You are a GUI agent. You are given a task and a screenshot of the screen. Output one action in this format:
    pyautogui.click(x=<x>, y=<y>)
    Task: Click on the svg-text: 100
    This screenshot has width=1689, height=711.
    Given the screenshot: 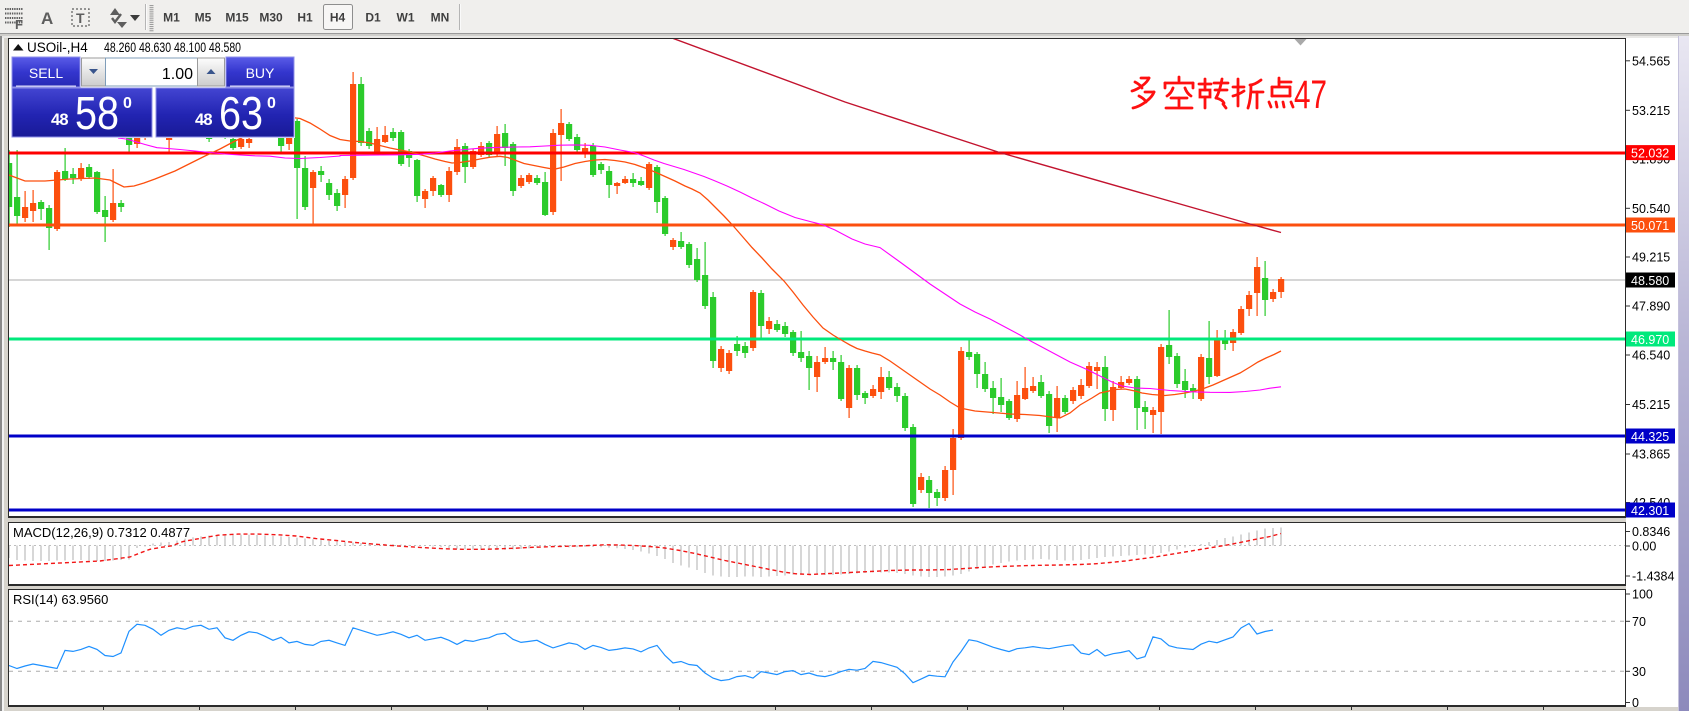 What is the action you would take?
    pyautogui.click(x=1642, y=595)
    